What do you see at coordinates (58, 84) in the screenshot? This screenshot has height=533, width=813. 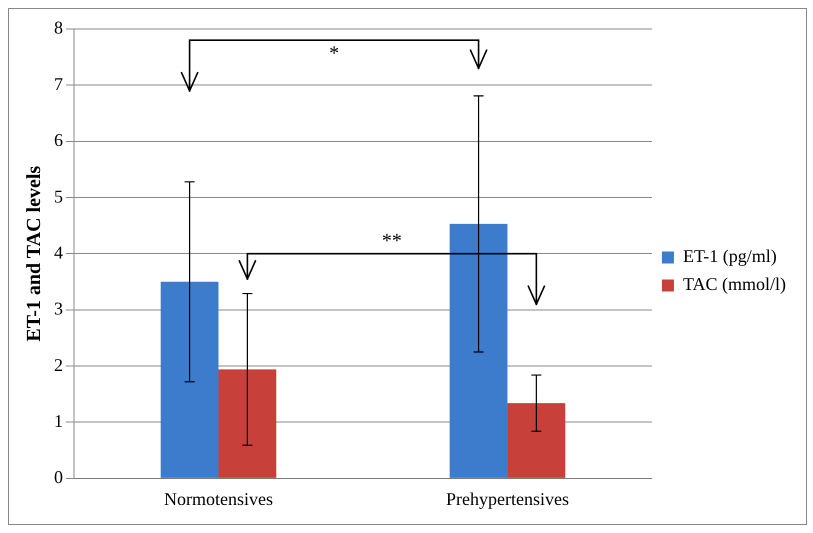 I see `y-tick-label: 7` at bounding box center [58, 84].